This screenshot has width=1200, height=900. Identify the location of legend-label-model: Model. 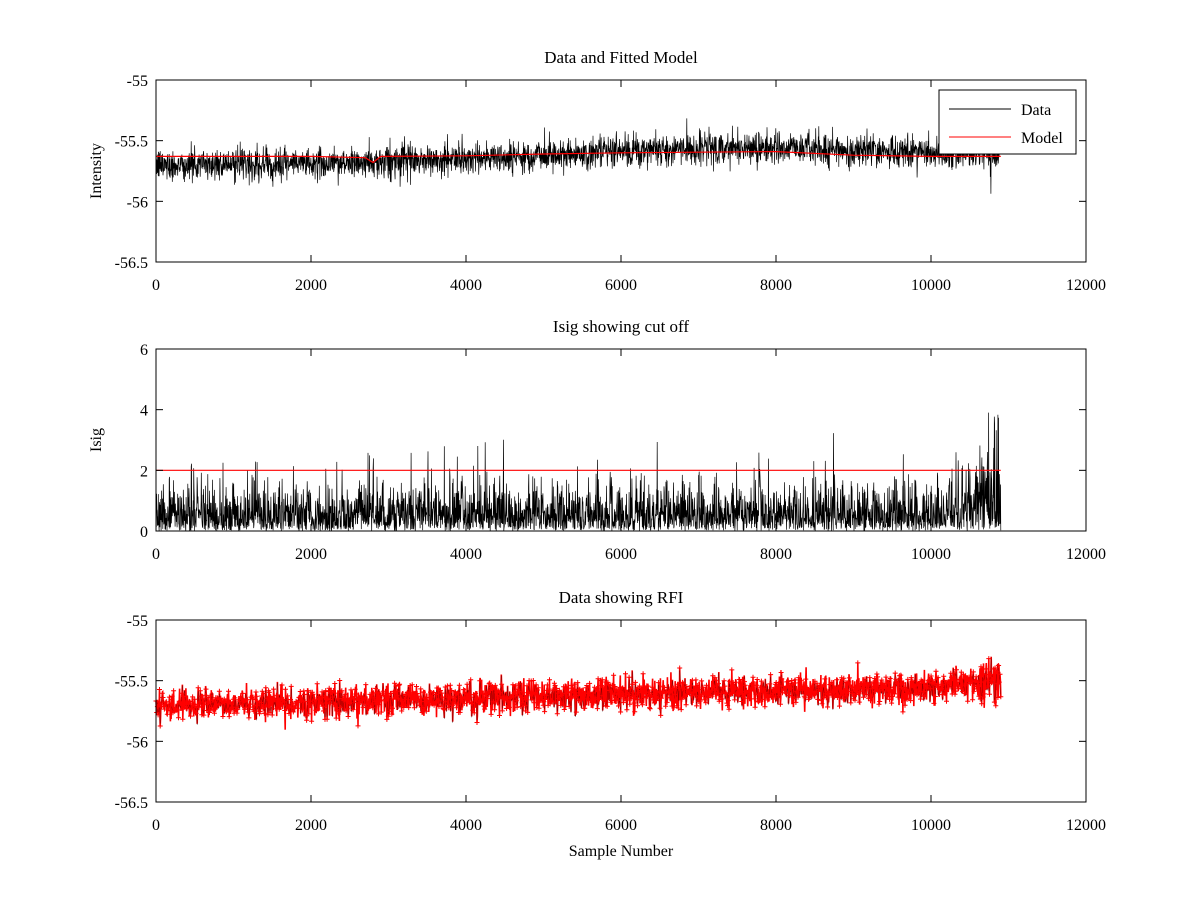
(1042, 138).